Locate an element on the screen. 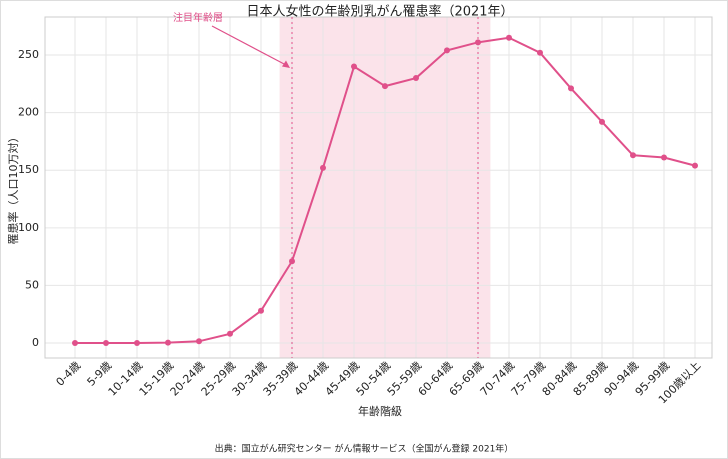  x-axis-title: 年齢階級 is located at coordinates (380, 411).